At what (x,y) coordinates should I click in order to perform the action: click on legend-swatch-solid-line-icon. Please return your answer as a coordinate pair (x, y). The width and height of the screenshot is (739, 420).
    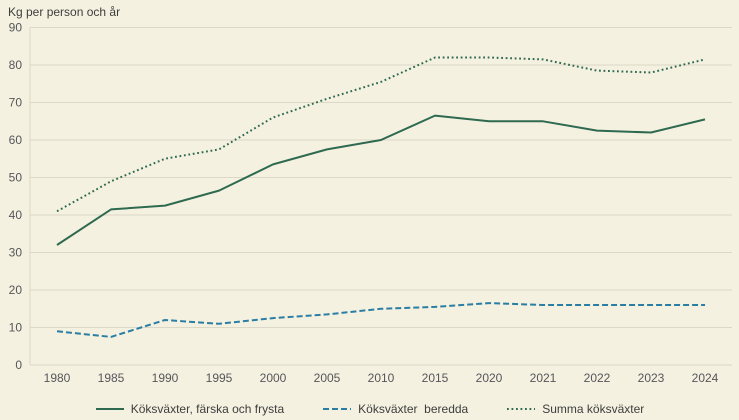
    Looking at the image, I should click on (109, 409).